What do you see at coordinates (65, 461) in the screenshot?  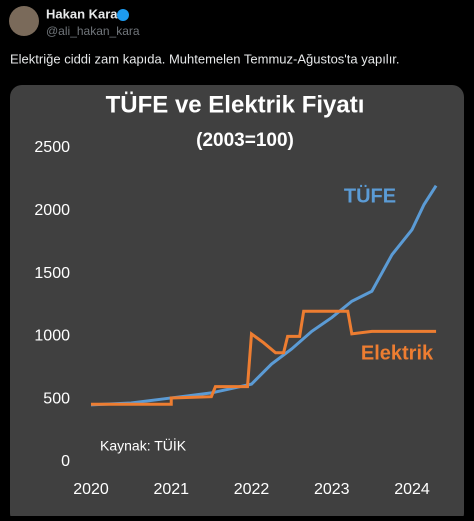 I see `y-tick-label: 0` at bounding box center [65, 461].